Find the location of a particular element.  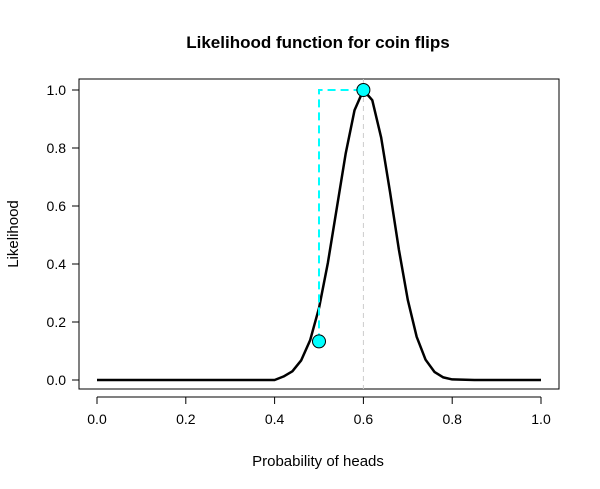

x-tick-label: 0.4 is located at coordinates (275, 419).